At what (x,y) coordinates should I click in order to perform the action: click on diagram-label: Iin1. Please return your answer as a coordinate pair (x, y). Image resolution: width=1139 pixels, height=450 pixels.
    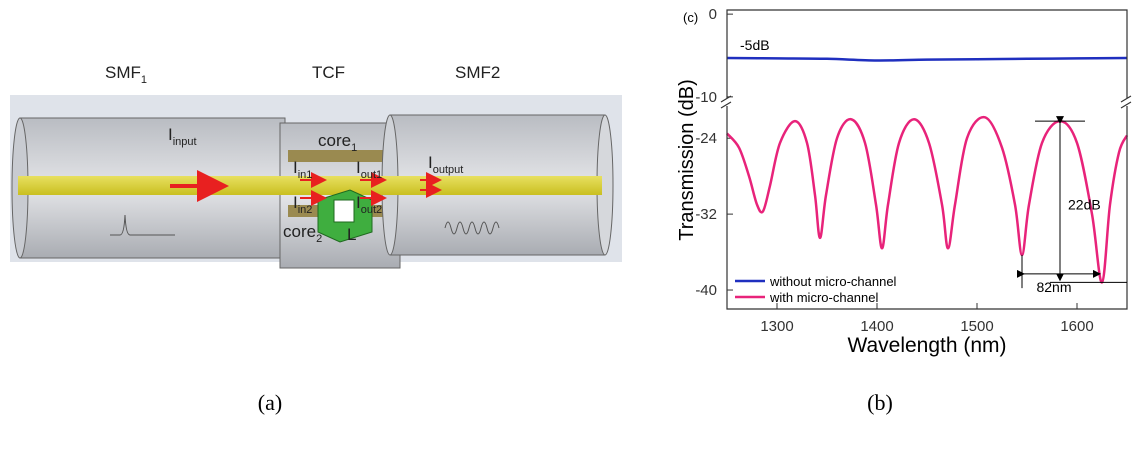
    Looking at the image, I should click on (302, 169).